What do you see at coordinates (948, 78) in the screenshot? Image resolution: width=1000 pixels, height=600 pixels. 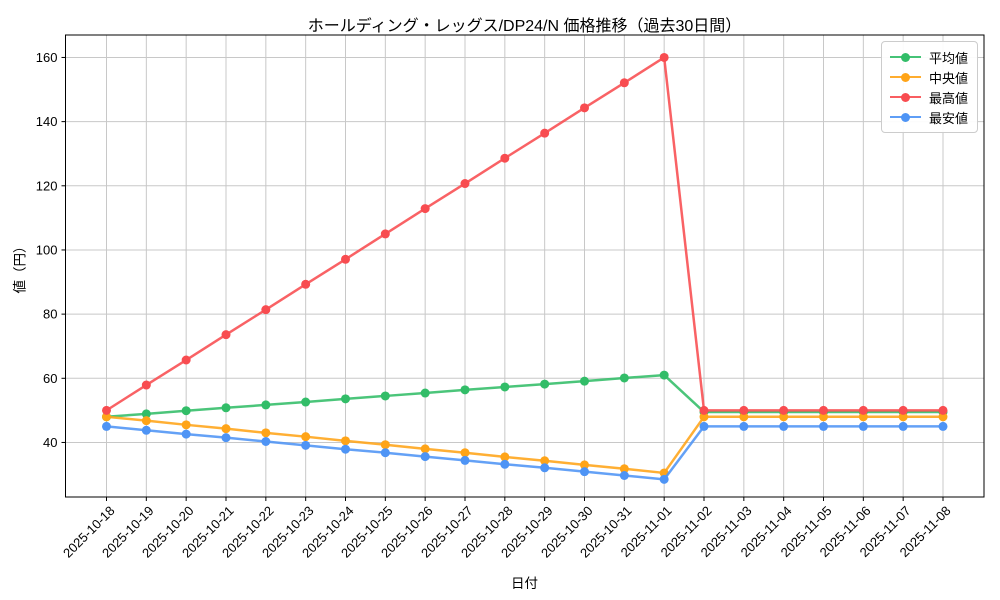 I see `legend-label-median: 中央値` at bounding box center [948, 78].